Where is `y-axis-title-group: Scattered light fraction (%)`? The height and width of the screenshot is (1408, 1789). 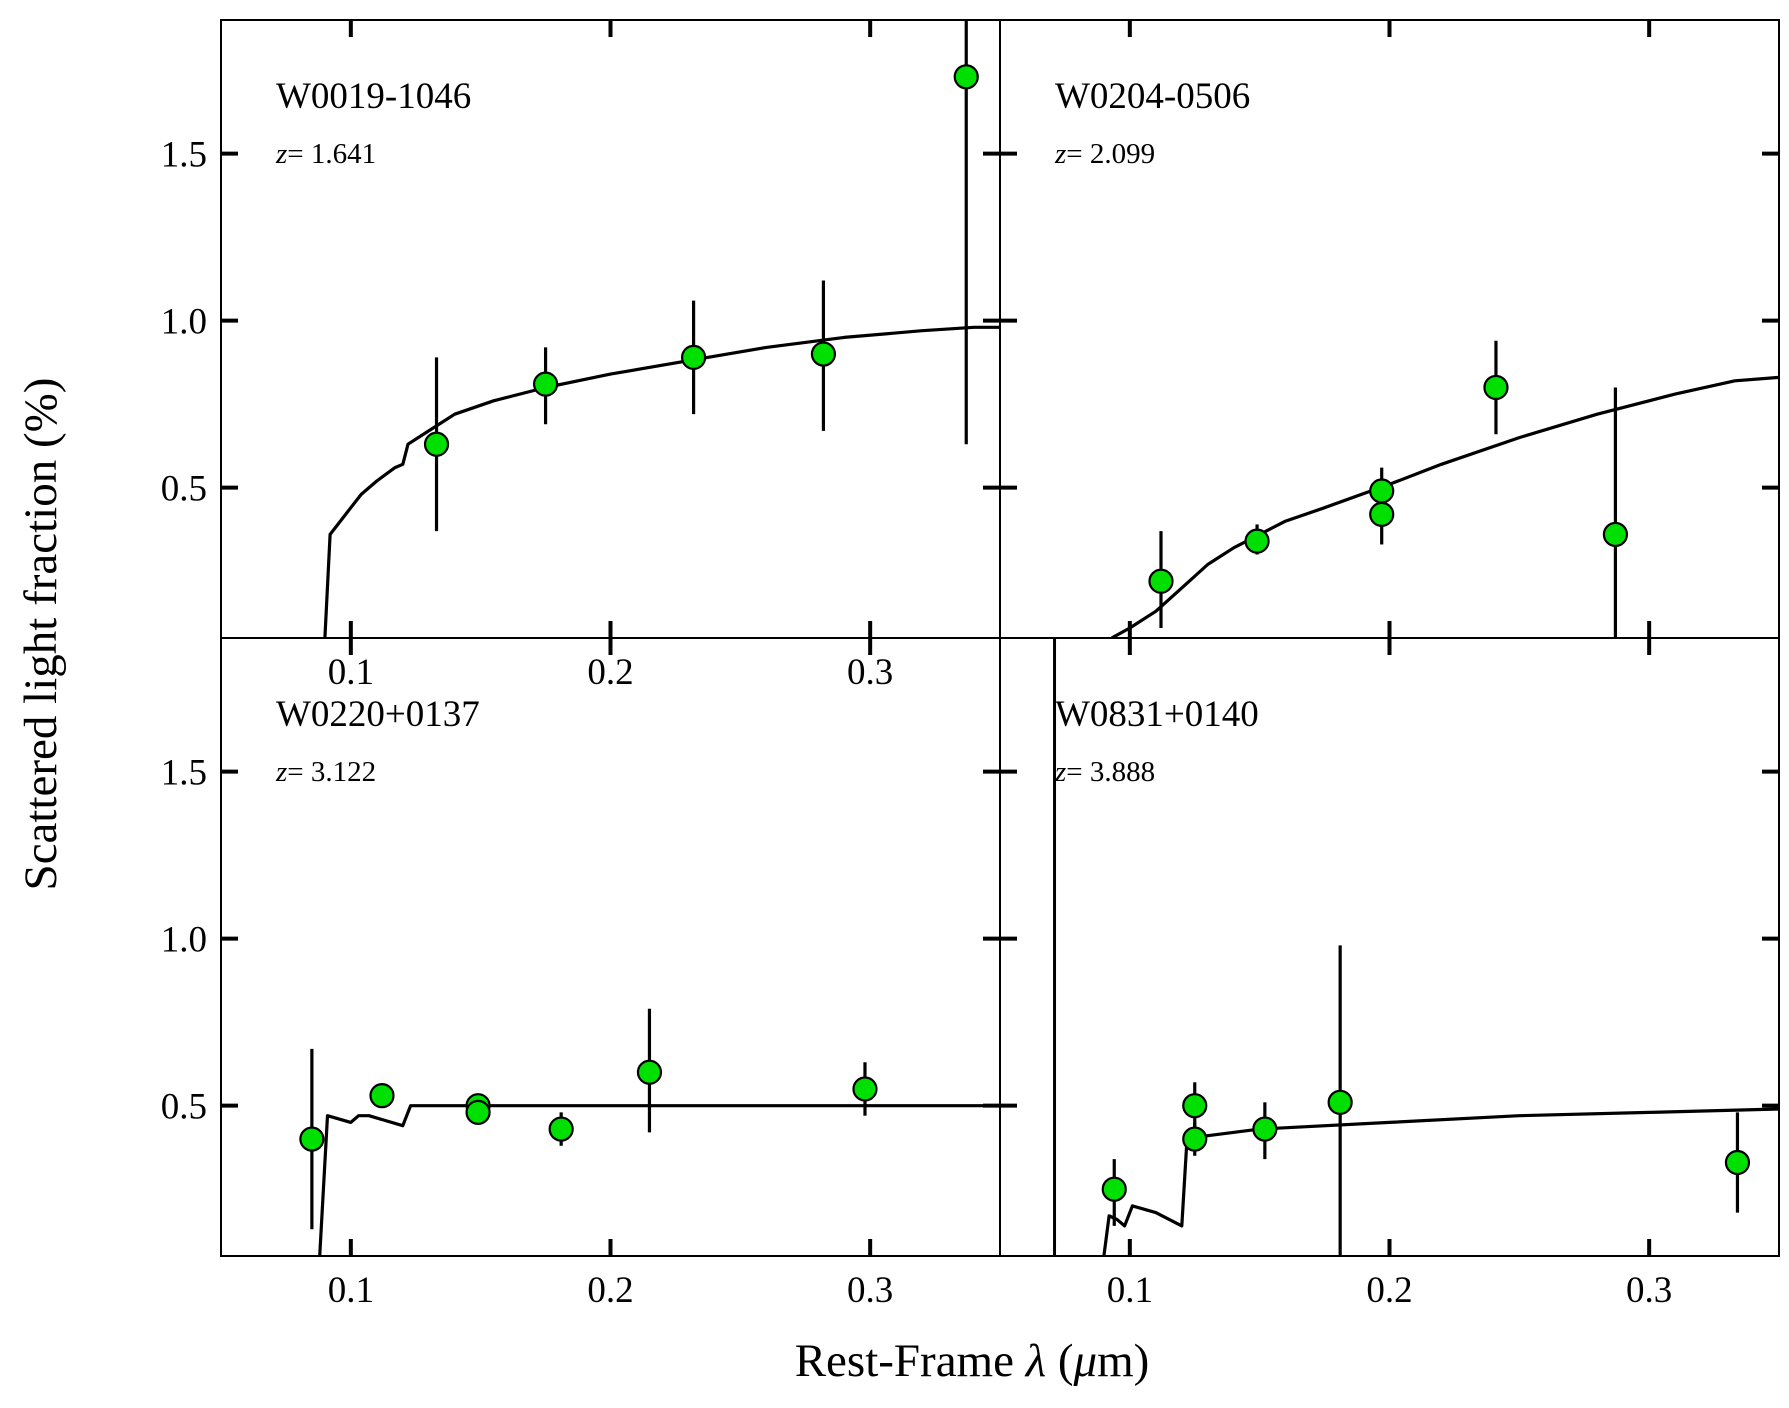 y-axis-title-group: Scattered light fraction (%) is located at coordinates (41, 634).